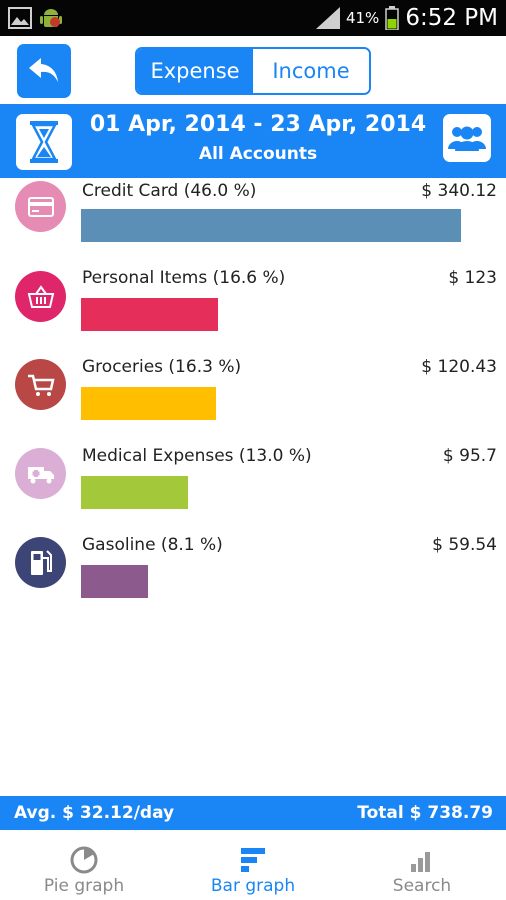  I want to click on nav-search: Search, so click(422, 865).